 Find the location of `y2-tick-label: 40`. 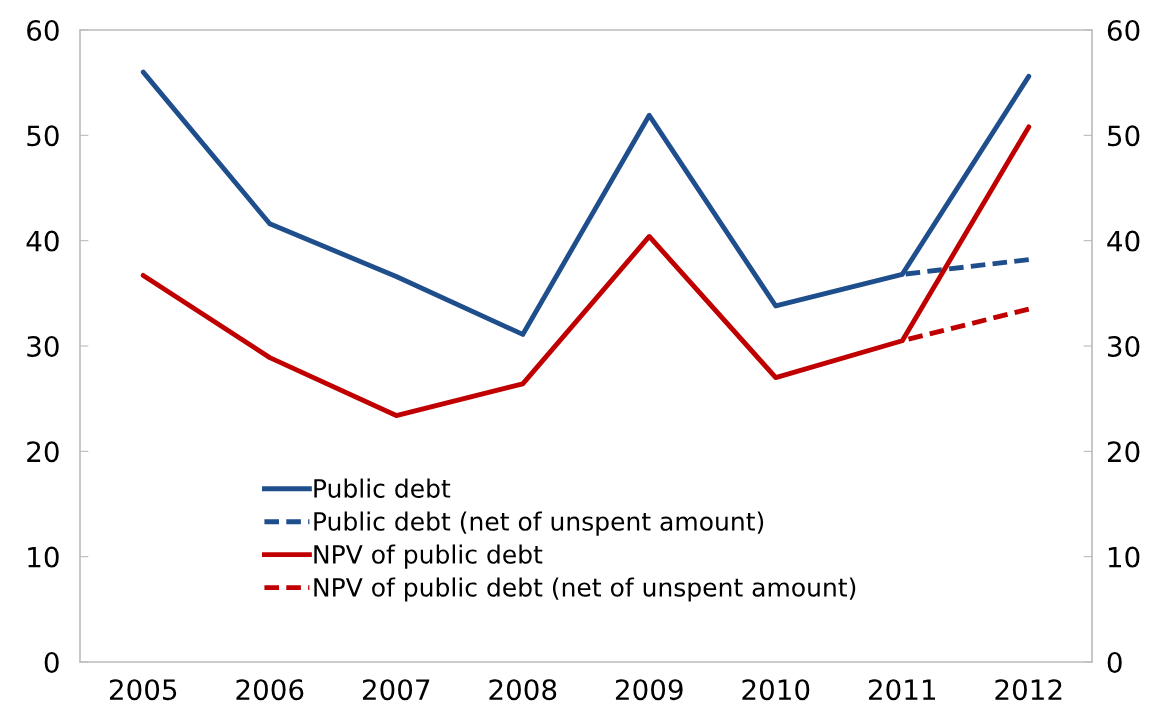

y2-tick-label: 40 is located at coordinates (1123, 241).